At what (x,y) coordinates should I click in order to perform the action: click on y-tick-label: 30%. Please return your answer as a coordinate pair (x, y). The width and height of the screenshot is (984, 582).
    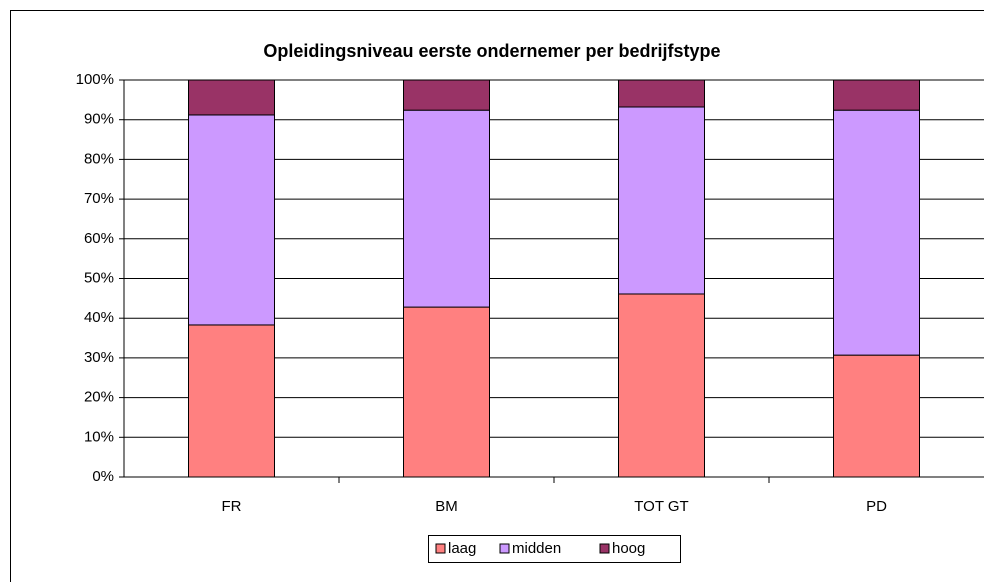
    Looking at the image, I should click on (99, 357).